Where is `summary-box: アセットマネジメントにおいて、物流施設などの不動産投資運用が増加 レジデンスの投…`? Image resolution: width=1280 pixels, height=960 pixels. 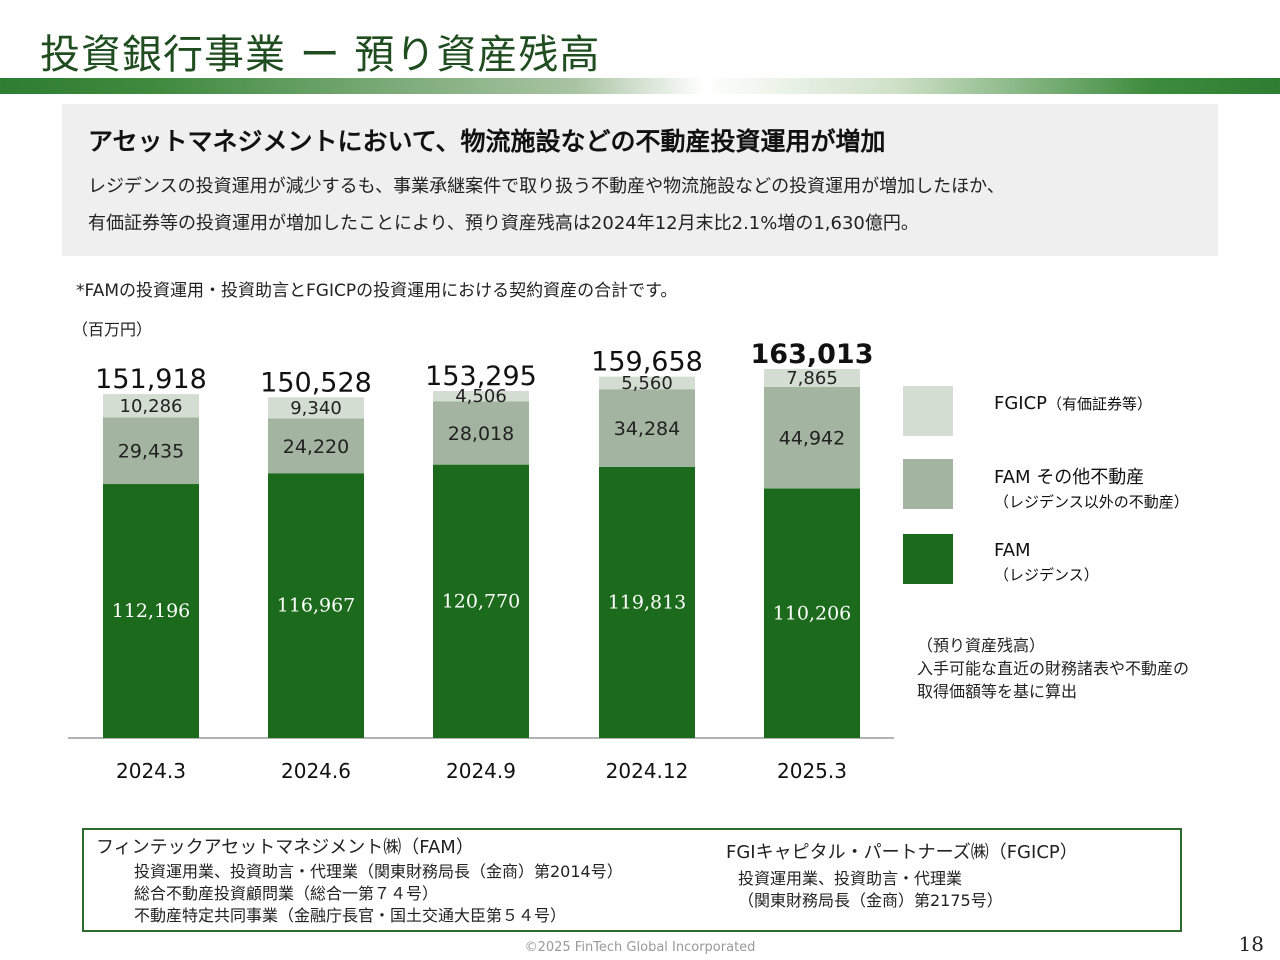 summary-box: アセットマネジメントにおいて、物流施設などの不動産投資運用が増加 レジデンスの投… is located at coordinates (640, 180).